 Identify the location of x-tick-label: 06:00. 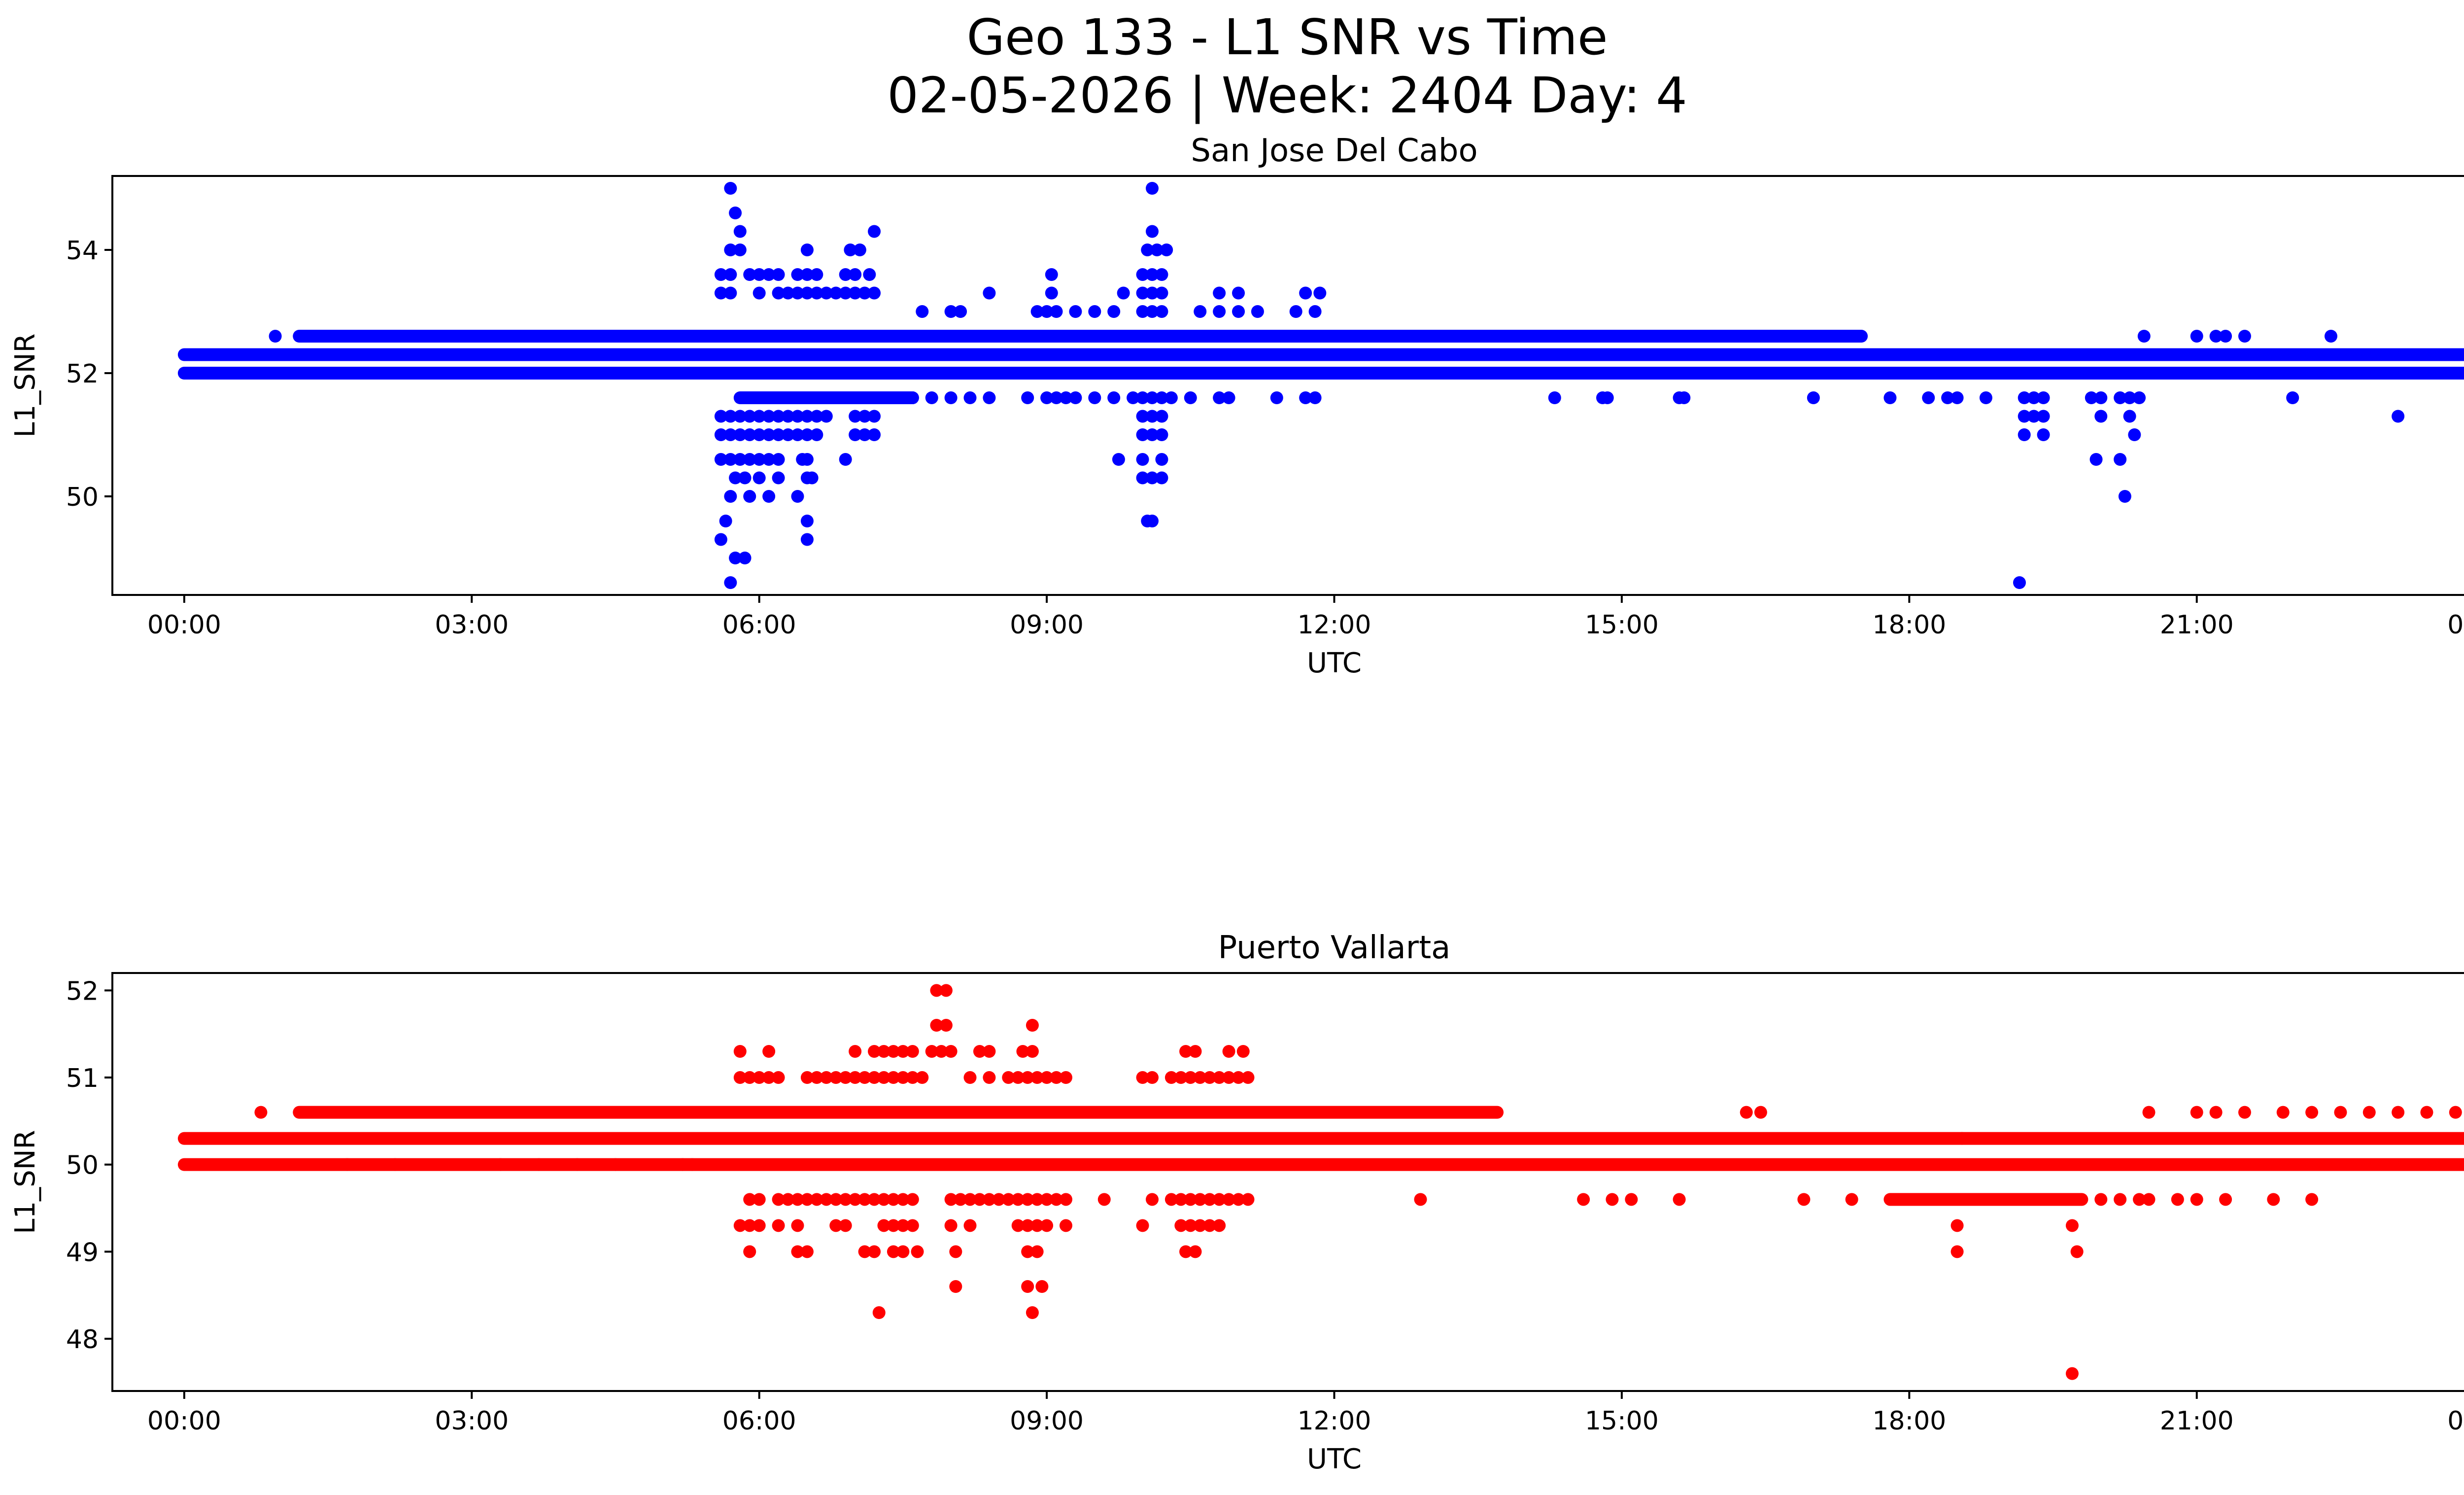
(759, 1421).